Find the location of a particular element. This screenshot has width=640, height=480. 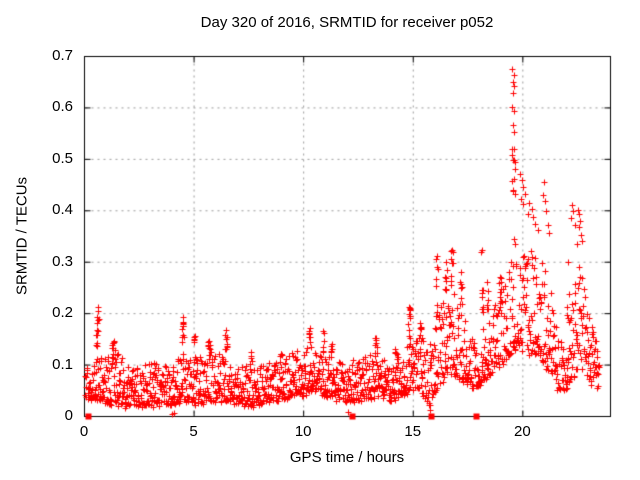

x-tick-label: 5 is located at coordinates (193, 431).